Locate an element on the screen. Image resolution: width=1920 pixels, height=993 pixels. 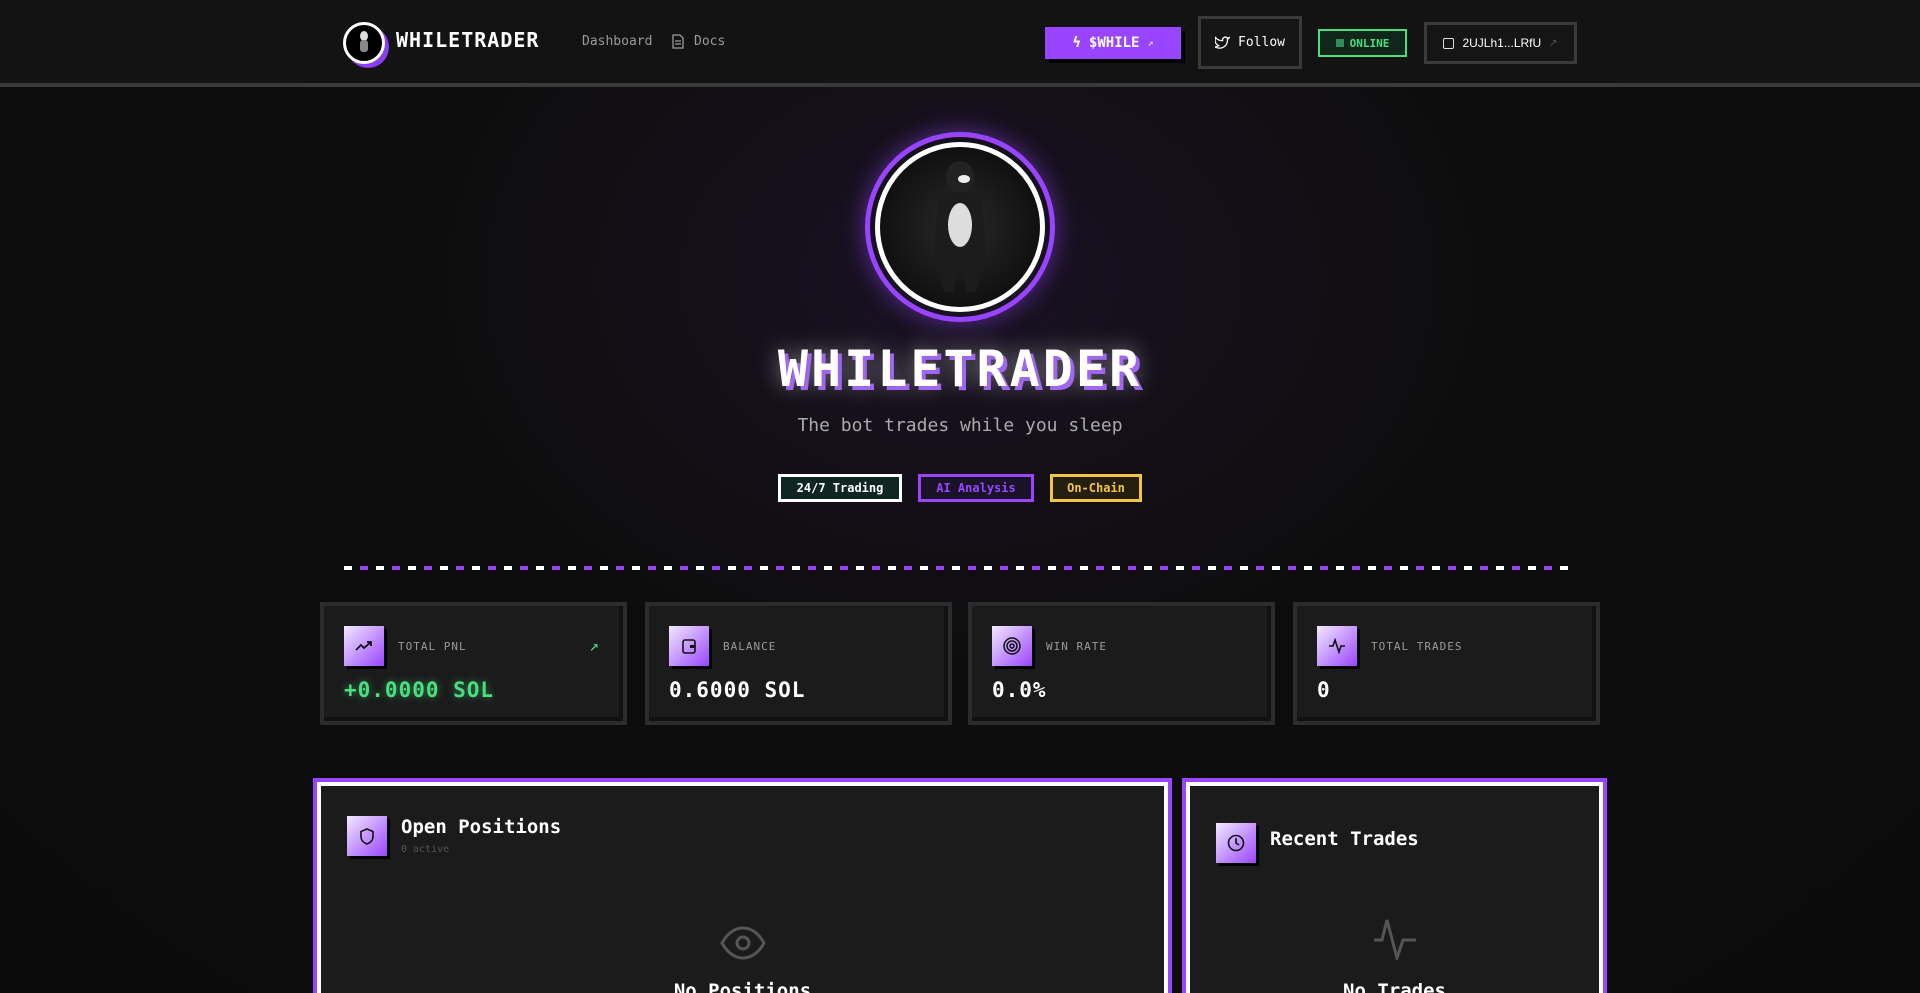
twitter-icon is located at coordinates (1223, 42).